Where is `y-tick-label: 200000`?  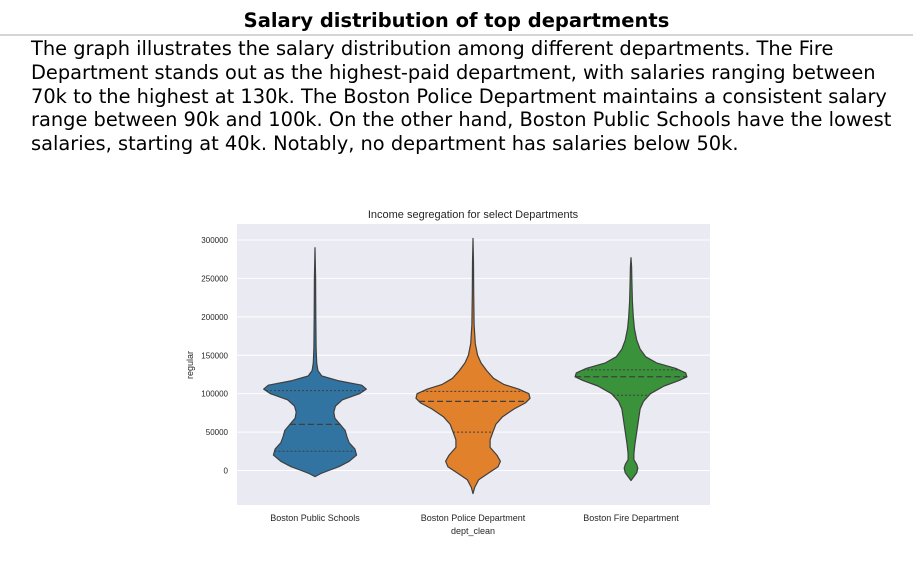 y-tick-label: 200000 is located at coordinates (214, 317).